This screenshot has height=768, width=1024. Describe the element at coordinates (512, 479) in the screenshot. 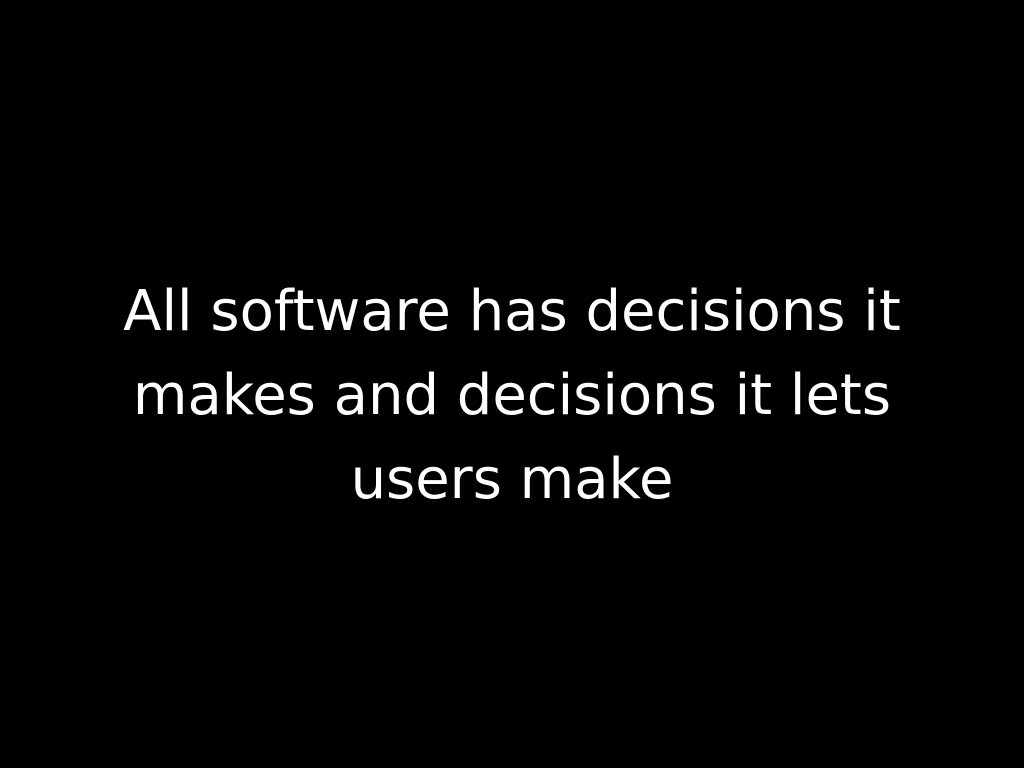

I see `quote-line-3: users make` at that location.